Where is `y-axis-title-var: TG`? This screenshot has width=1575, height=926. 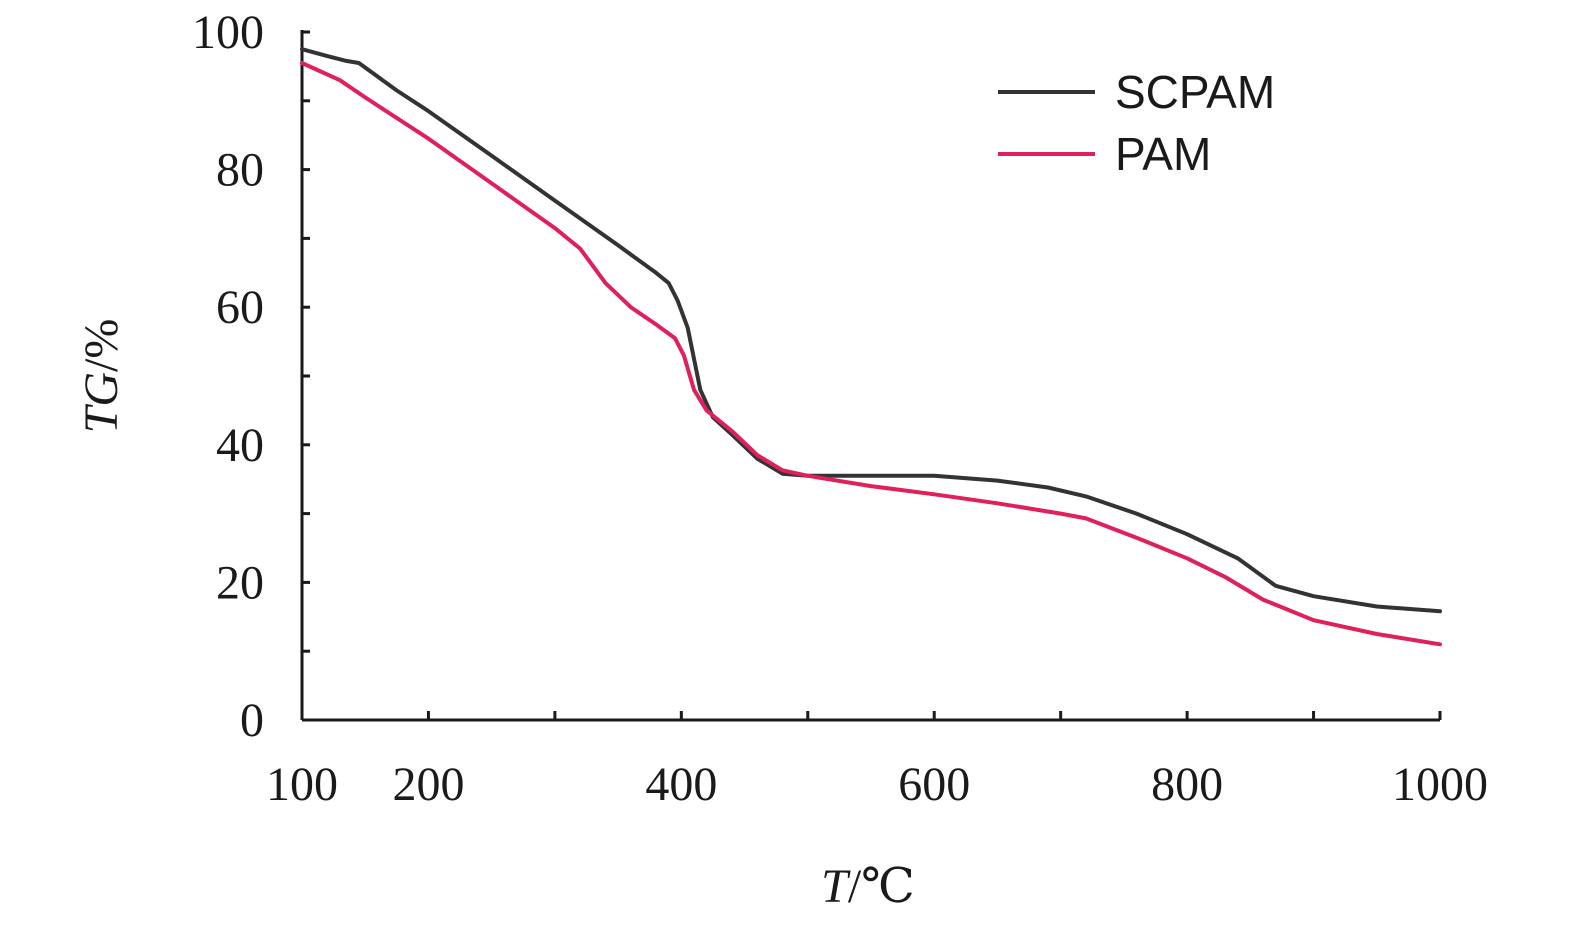 y-axis-title-var: TG is located at coordinates (101, 402).